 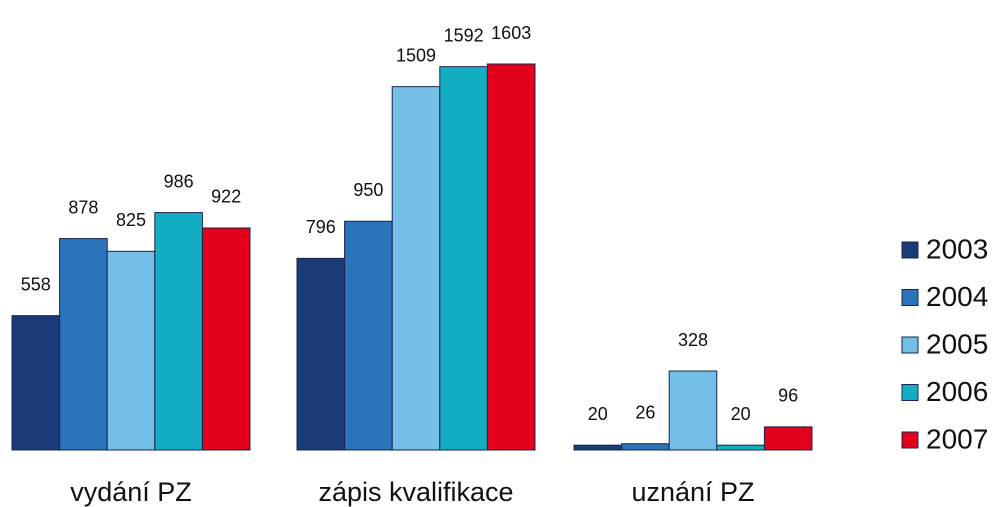 What do you see at coordinates (36, 284) in the screenshot?
I see `value-label: 558` at bounding box center [36, 284].